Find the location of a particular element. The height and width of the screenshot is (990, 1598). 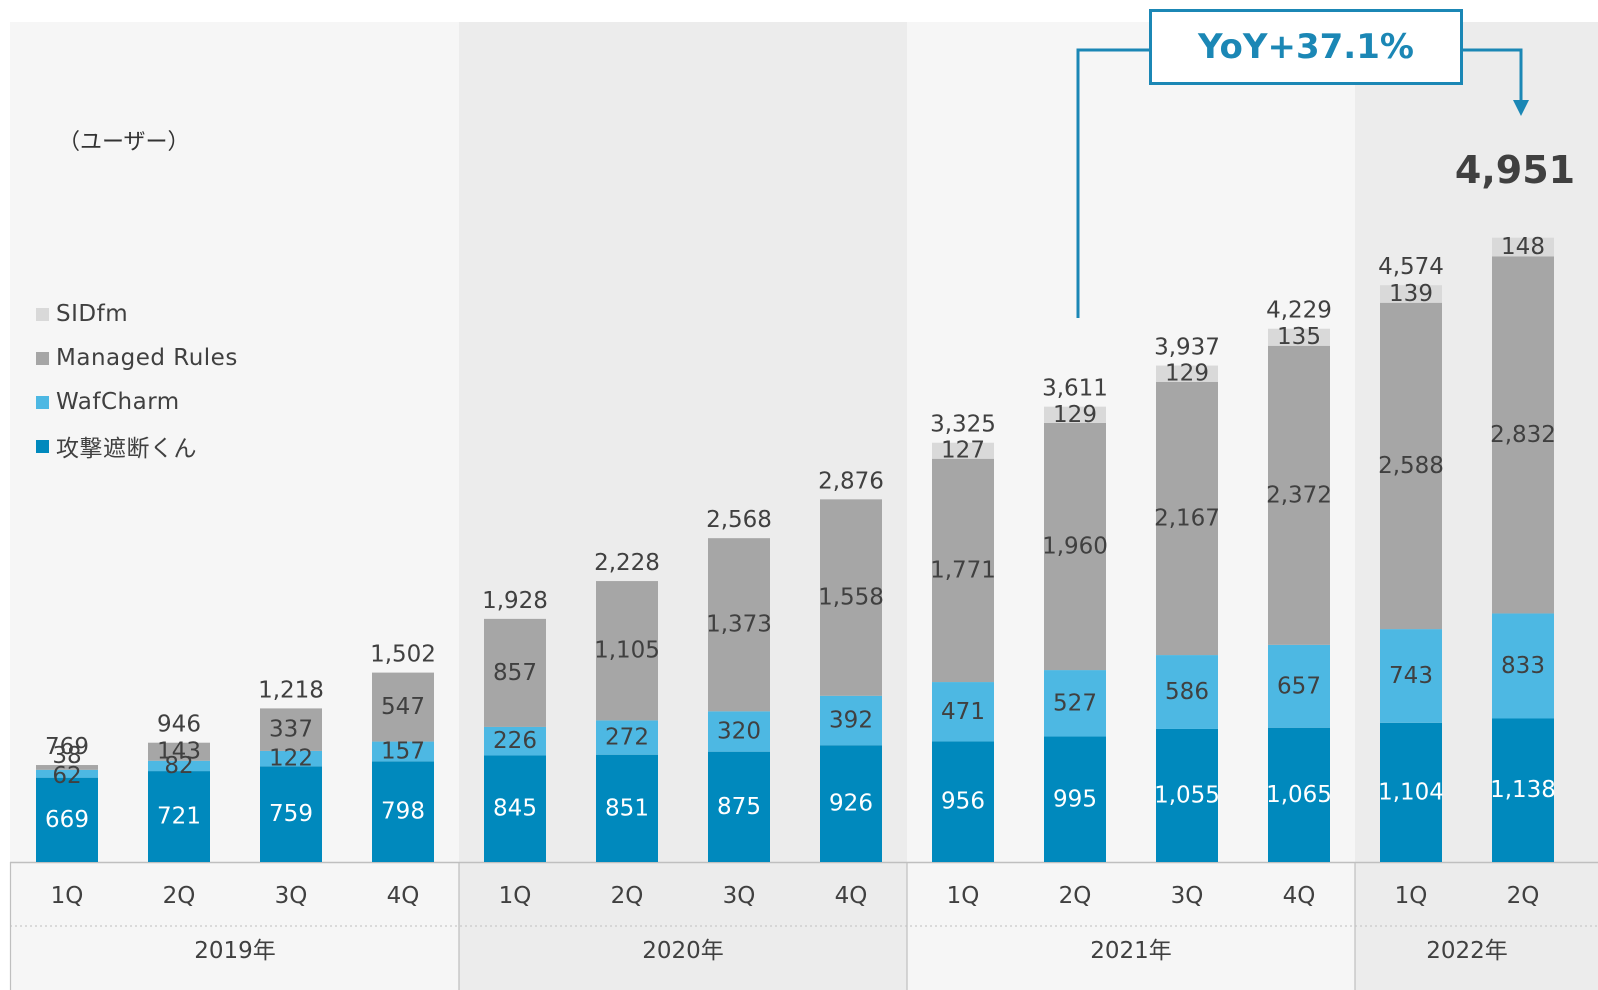

bar-total-label: 2,568 is located at coordinates (739, 520).